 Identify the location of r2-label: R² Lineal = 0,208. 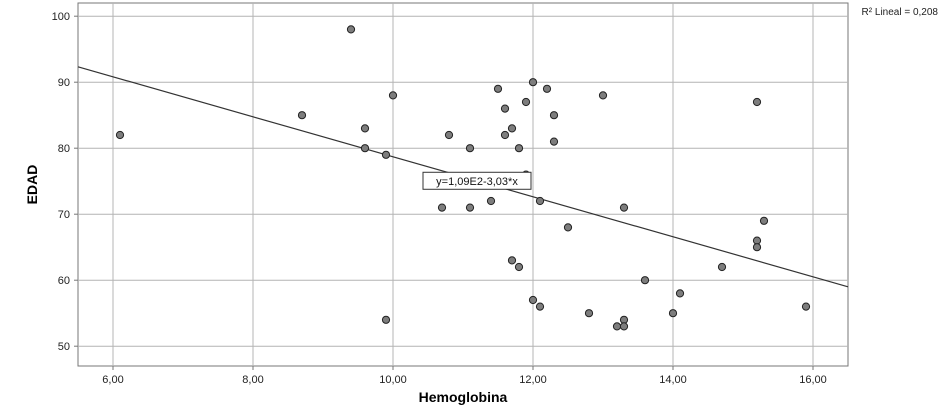
(900, 12).